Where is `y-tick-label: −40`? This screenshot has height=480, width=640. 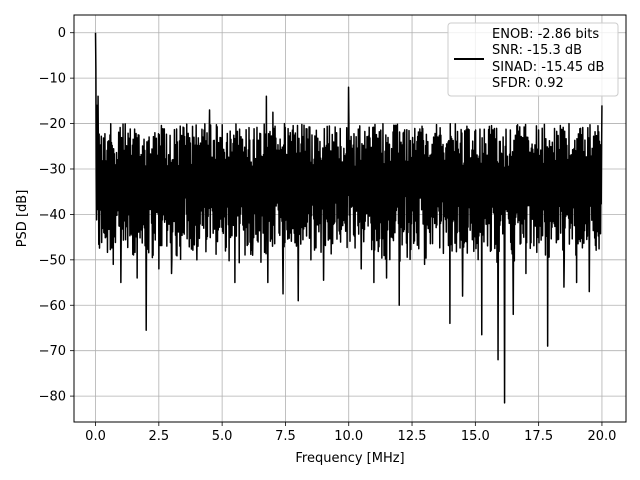
y-tick-label: −40 is located at coordinates (52, 215).